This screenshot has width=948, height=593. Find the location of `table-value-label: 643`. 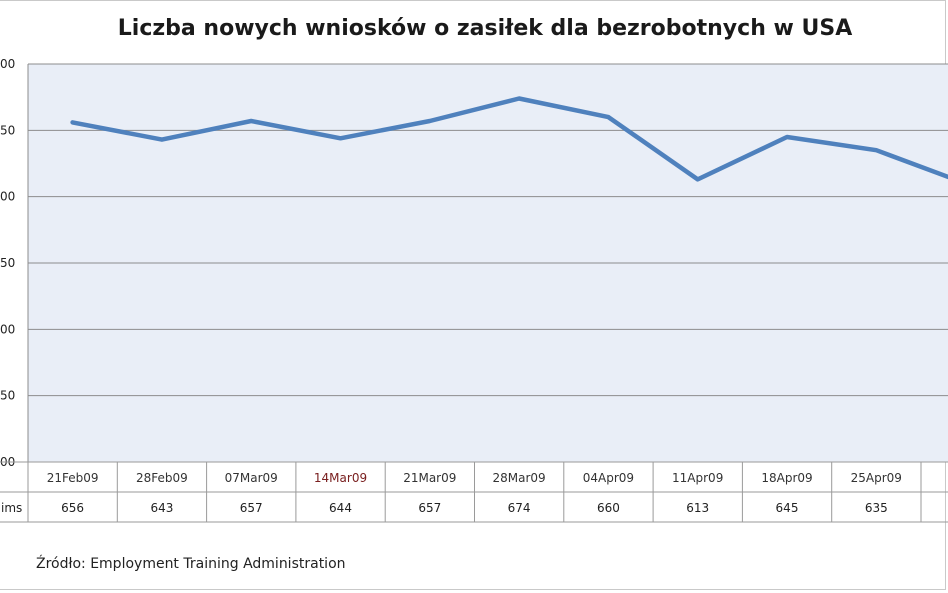

table-value-label: 643 is located at coordinates (161, 508).